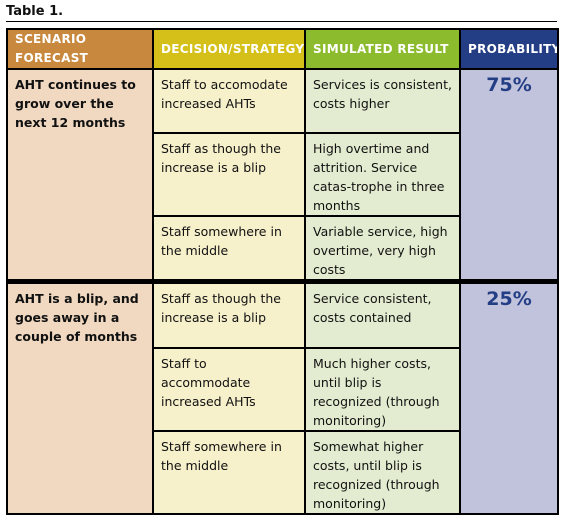 This screenshot has width=561, height=515. I want to click on strategy-cell: Staff to accommodate increased AHTs, so click(229, 389).